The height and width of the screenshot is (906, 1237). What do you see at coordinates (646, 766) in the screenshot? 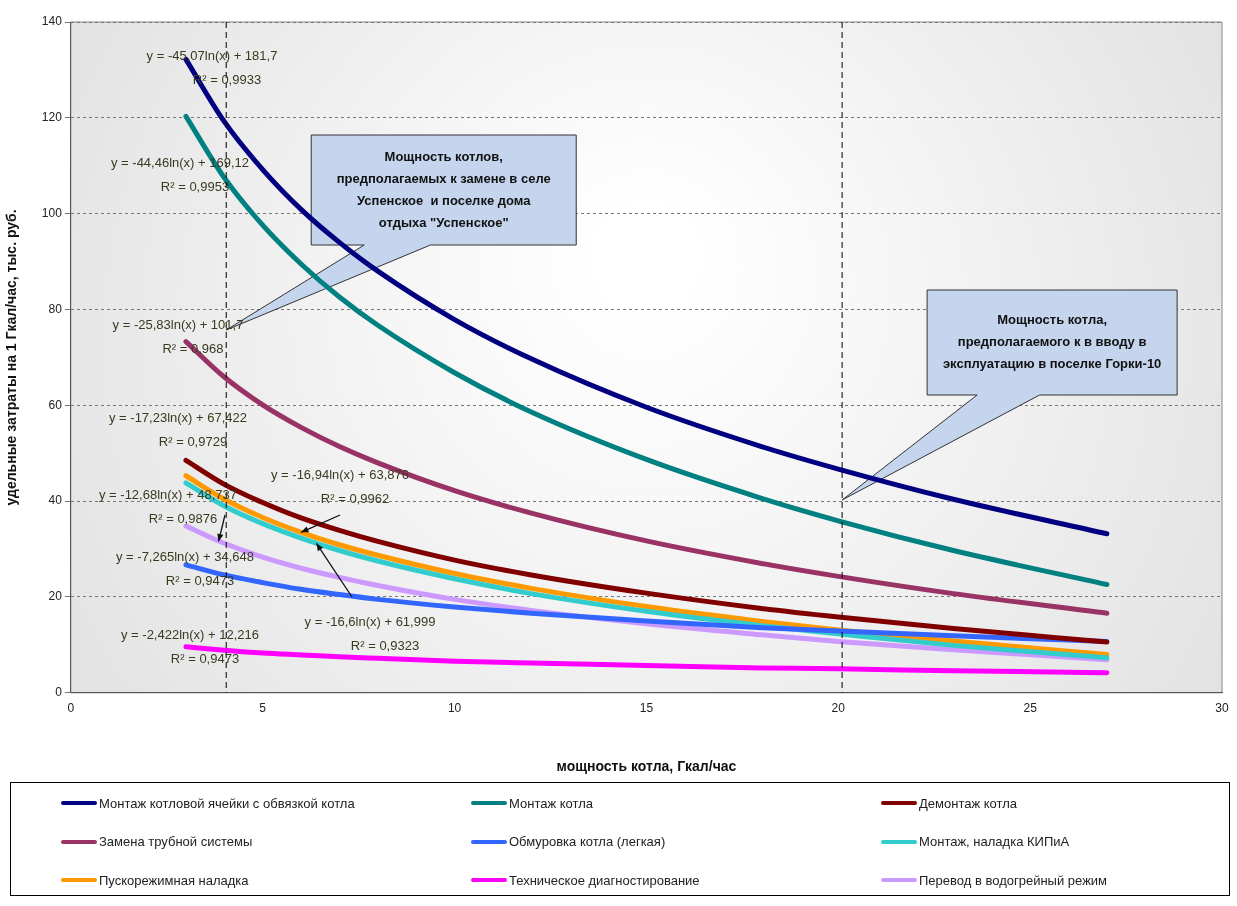
I see `x-axis-title: мощность котла, Гкал/час` at bounding box center [646, 766].